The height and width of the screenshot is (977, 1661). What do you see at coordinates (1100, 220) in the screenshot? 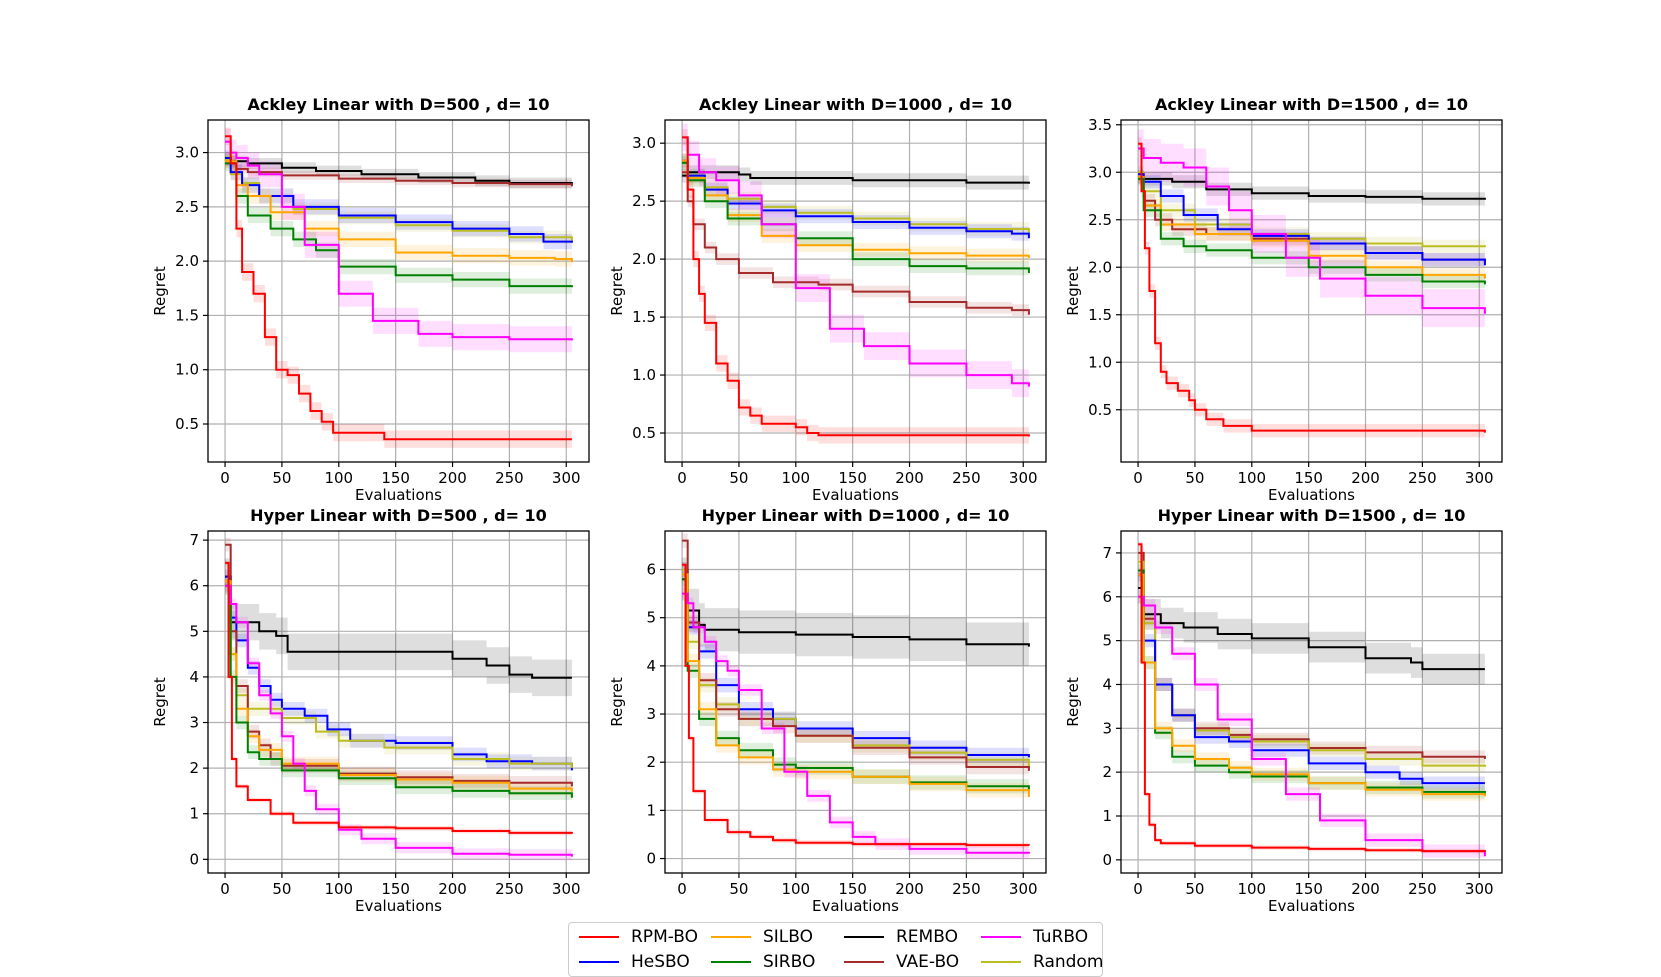
I see `y-tick-label: 2.5` at bounding box center [1100, 220].